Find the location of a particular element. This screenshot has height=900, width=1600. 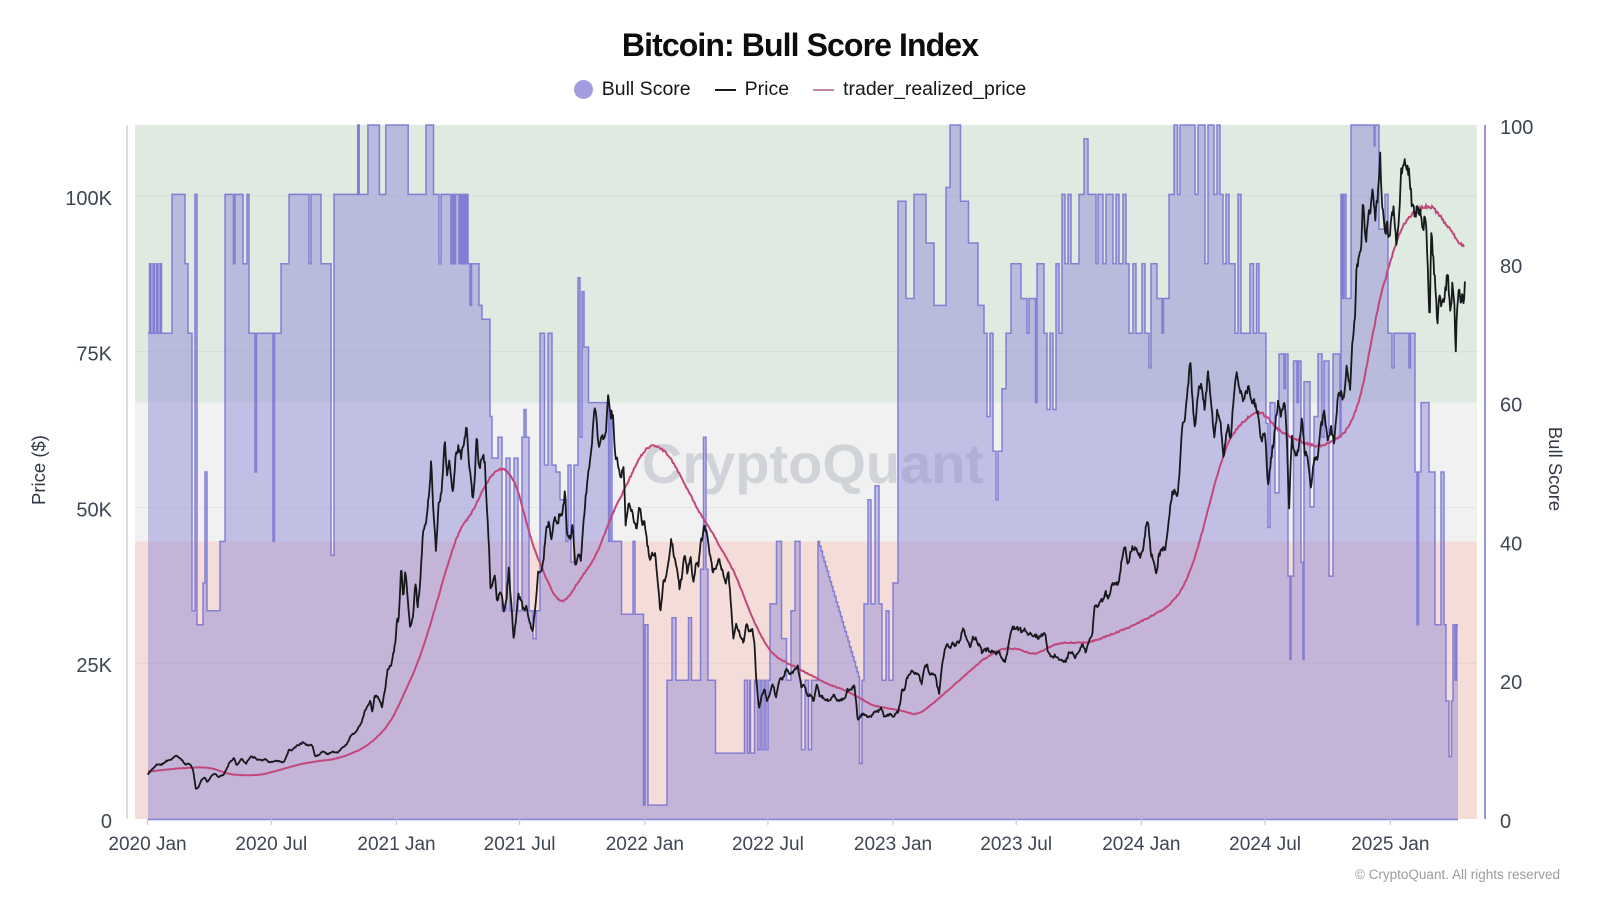

svg-text: 2023 Jan is located at coordinates (893, 844).